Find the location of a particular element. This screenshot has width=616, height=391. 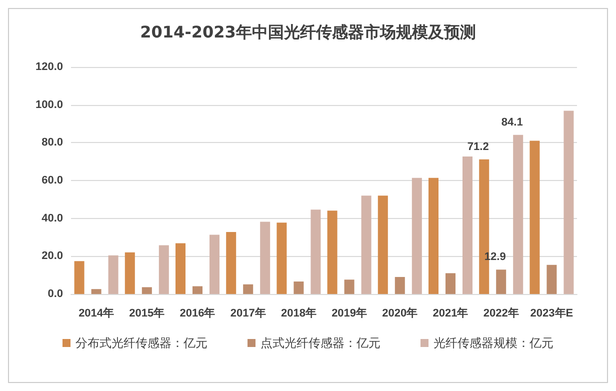

y-tick-label: 20.0 is located at coordinates (52, 256).